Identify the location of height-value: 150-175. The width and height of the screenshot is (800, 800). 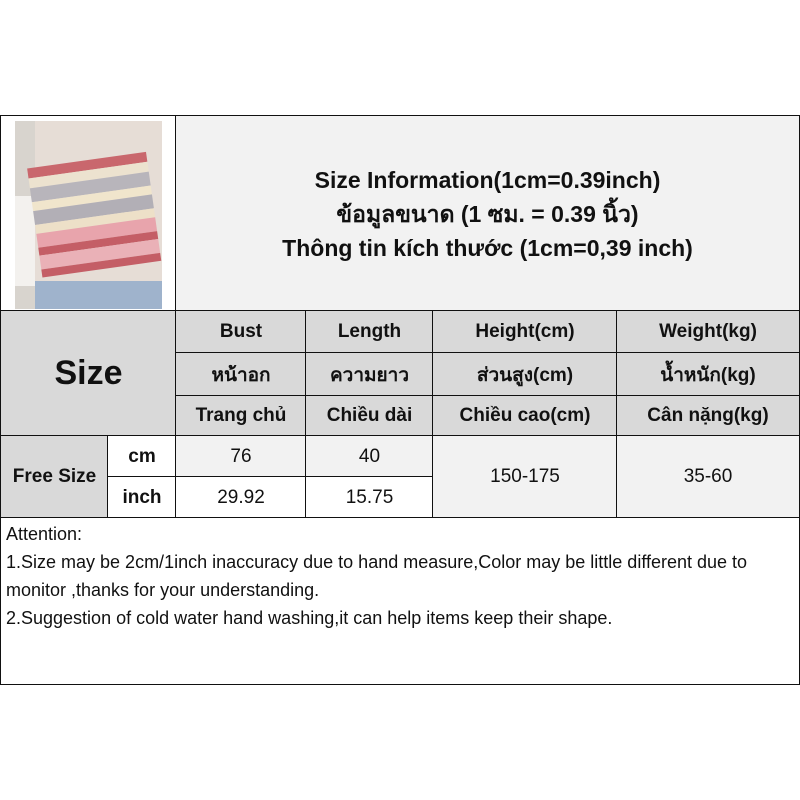
(525, 477).